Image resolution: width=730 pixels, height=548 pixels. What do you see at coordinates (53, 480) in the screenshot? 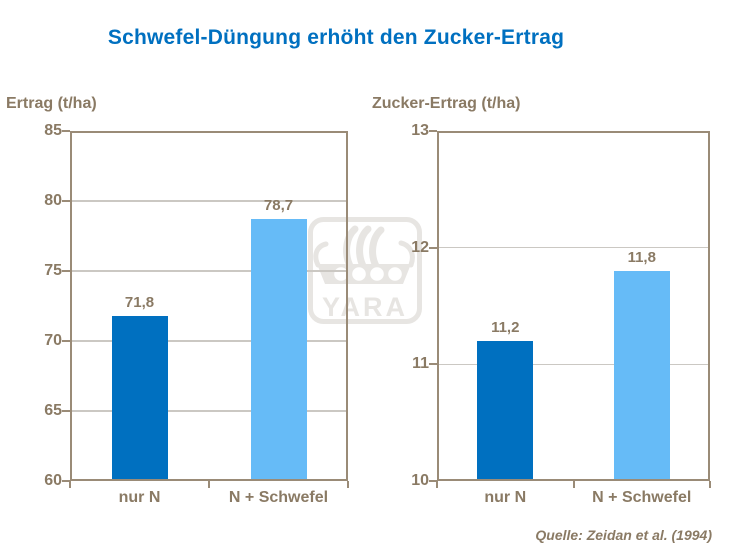
I see `y-axis-tick-label: 60` at bounding box center [53, 480].